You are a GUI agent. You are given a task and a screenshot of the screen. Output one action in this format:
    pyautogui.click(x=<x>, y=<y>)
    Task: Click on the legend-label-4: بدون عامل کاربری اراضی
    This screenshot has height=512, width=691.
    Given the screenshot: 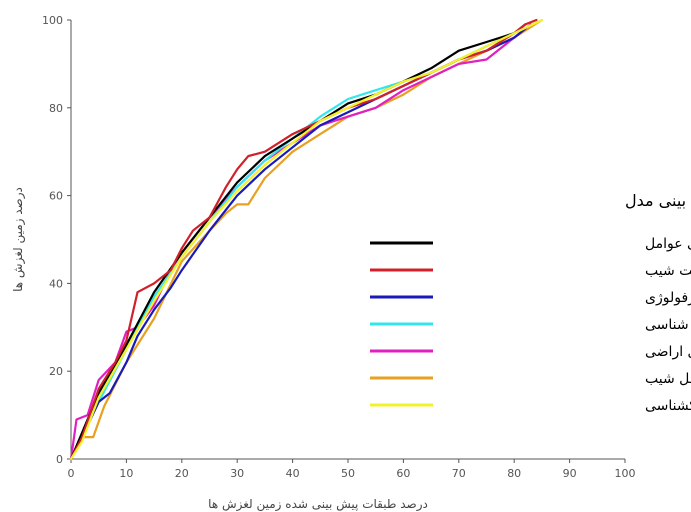 What is the action you would take?
    pyautogui.click(x=668, y=352)
    